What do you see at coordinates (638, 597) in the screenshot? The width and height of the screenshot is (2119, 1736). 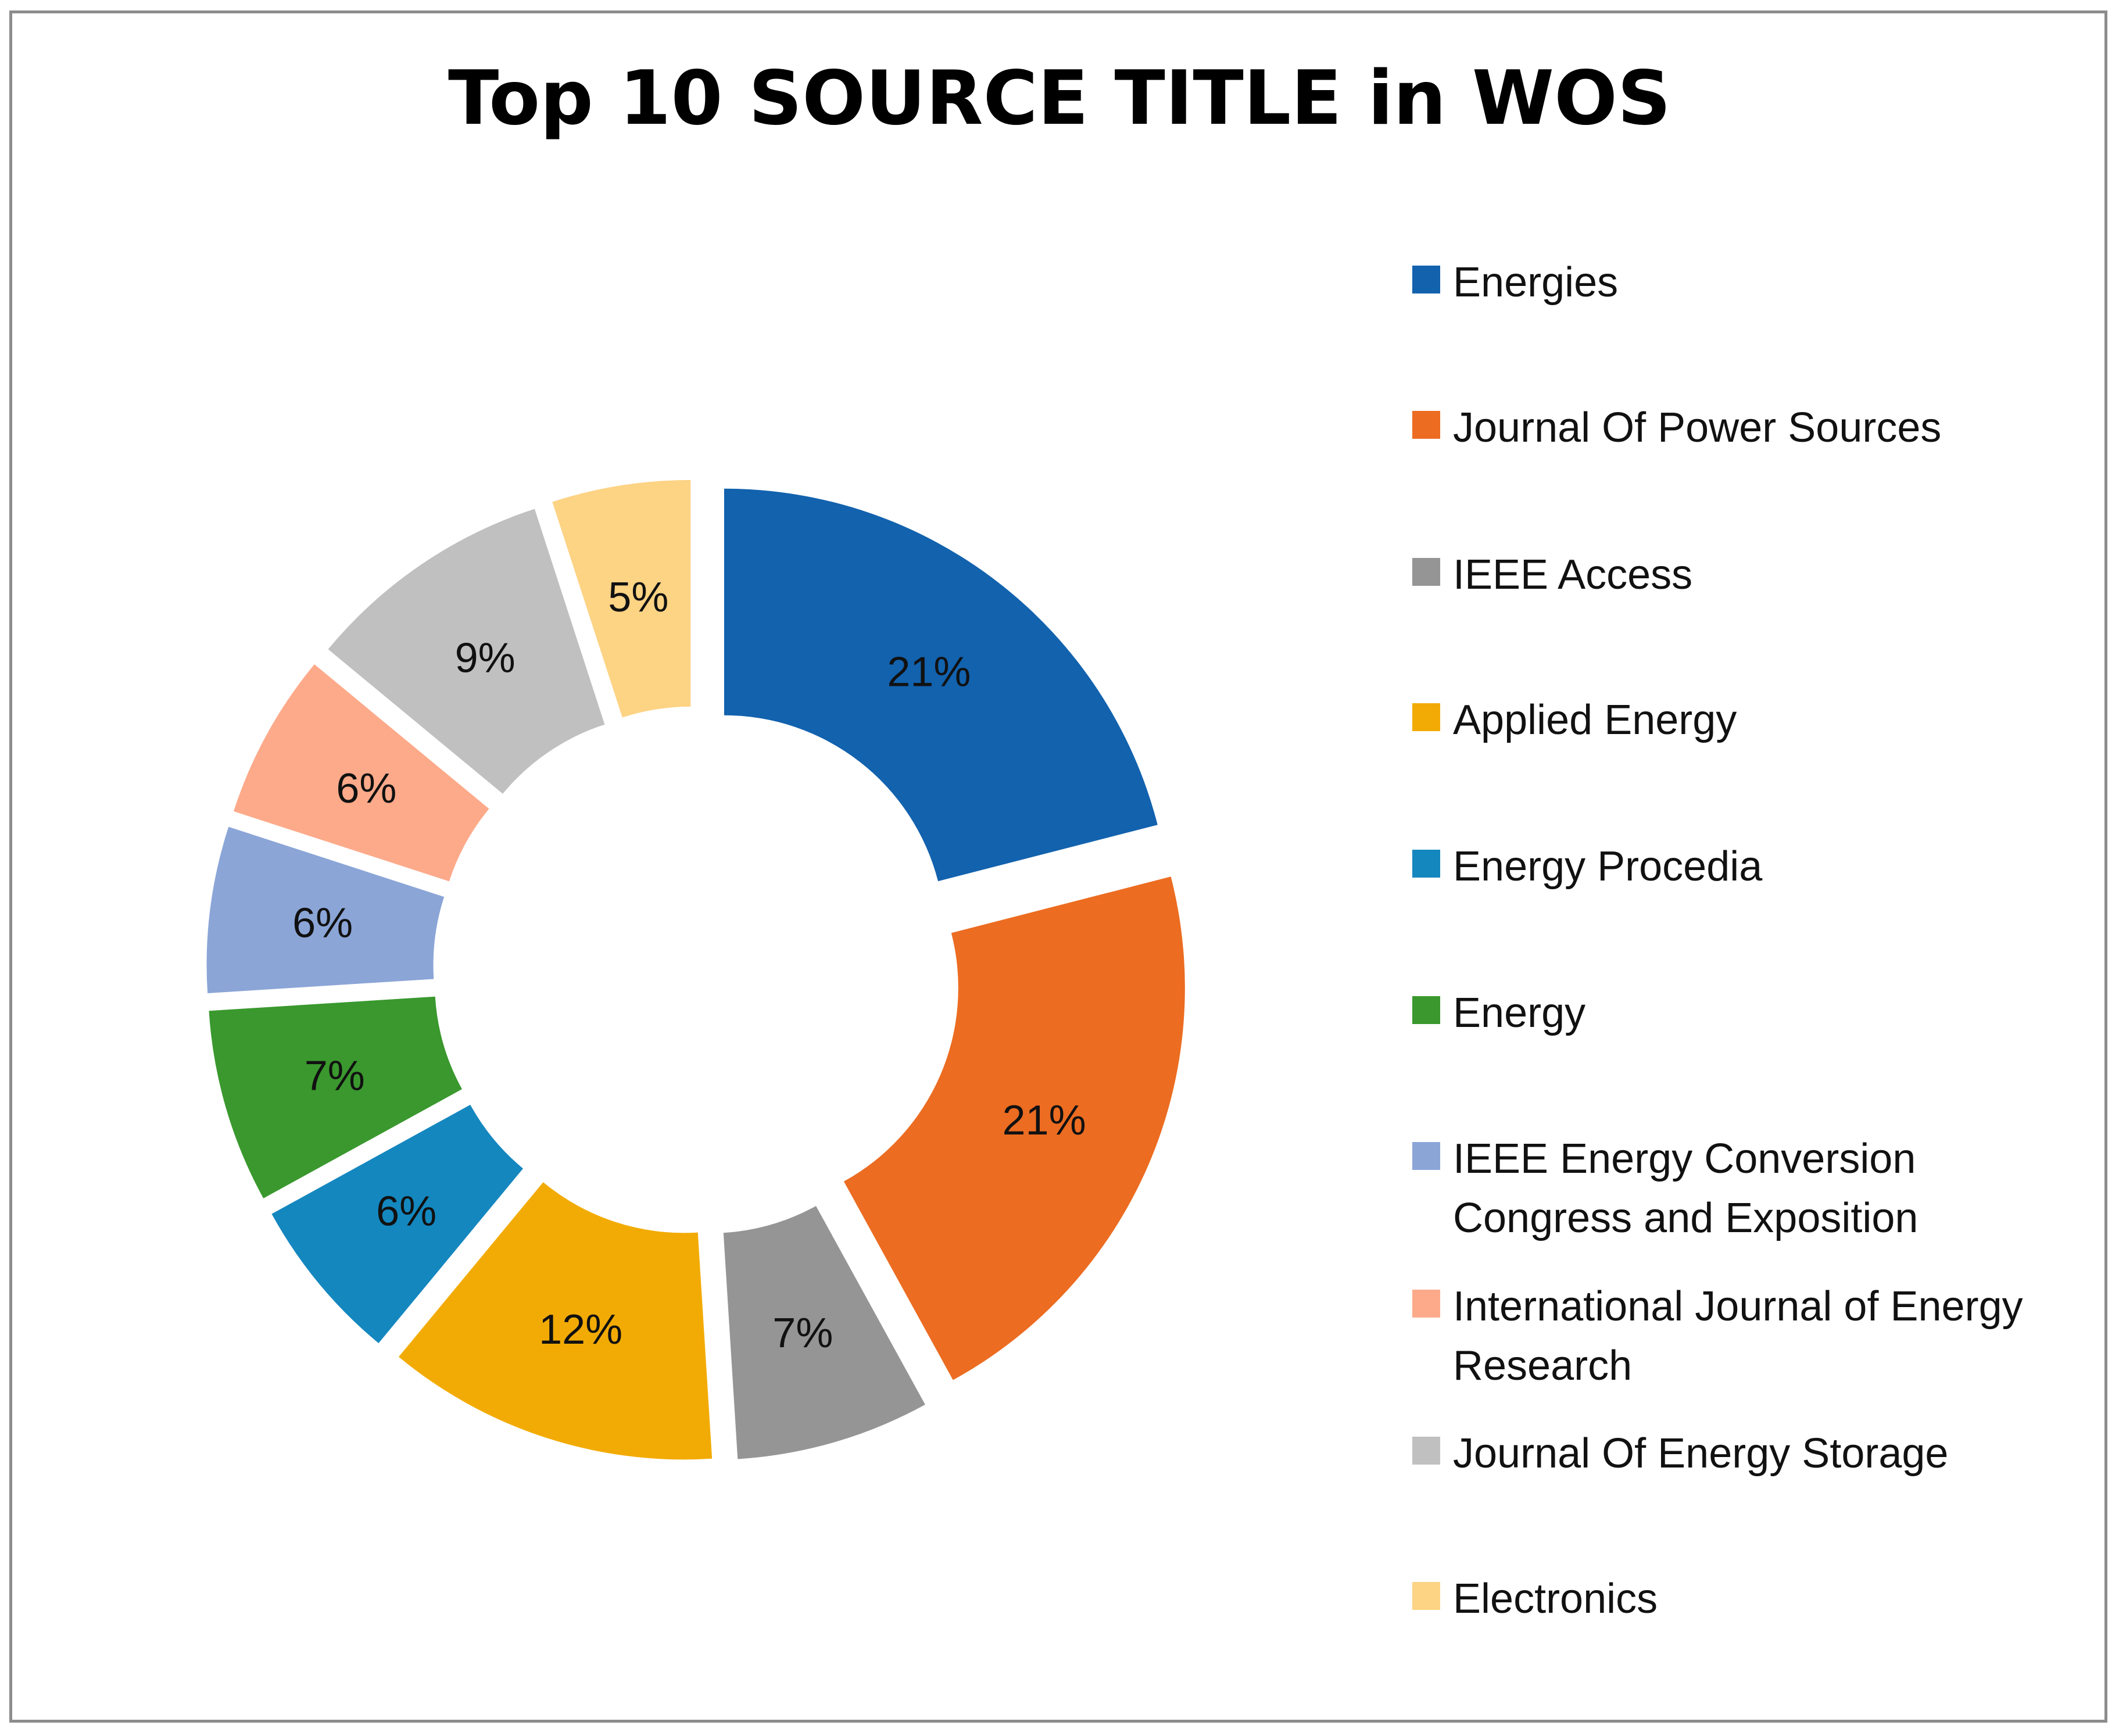 I see `slice-label: 5%` at bounding box center [638, 597].